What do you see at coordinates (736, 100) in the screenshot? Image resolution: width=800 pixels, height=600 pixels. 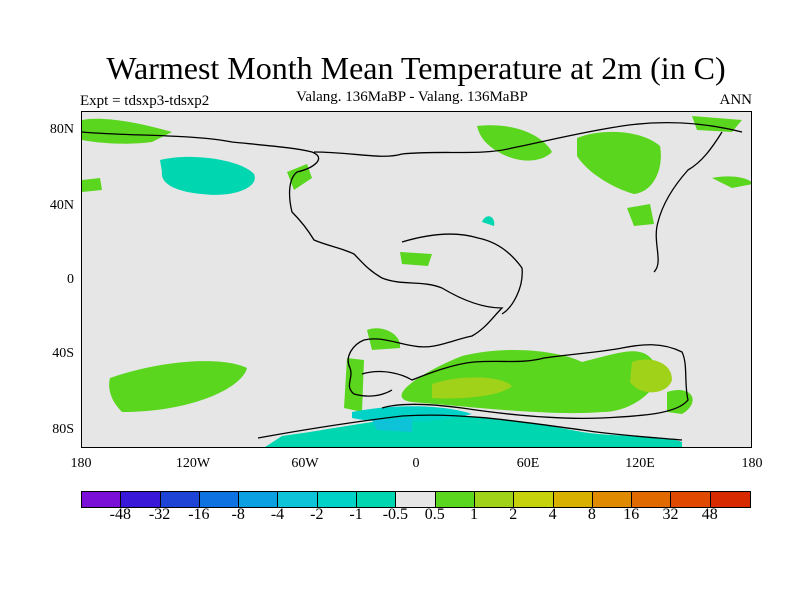 I see `season-label: ANN` at bounding box center [736, 100].